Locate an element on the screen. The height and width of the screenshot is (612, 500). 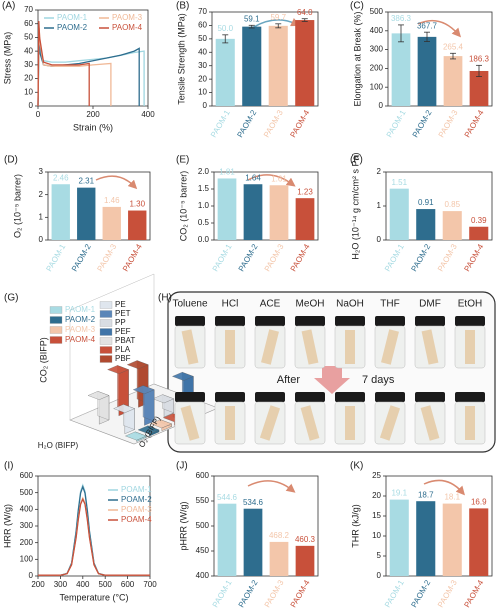
y-tick-label: 100 is located at coordinates (27, 558).